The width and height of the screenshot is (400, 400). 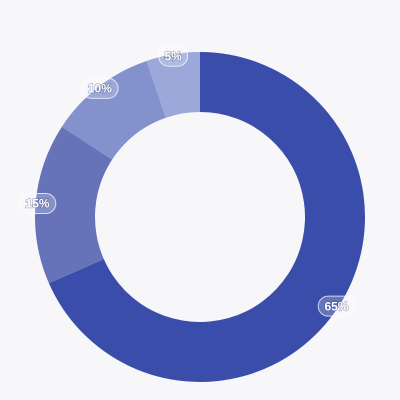 I want to click on value-label: 10%, so click(x=100, y=89).